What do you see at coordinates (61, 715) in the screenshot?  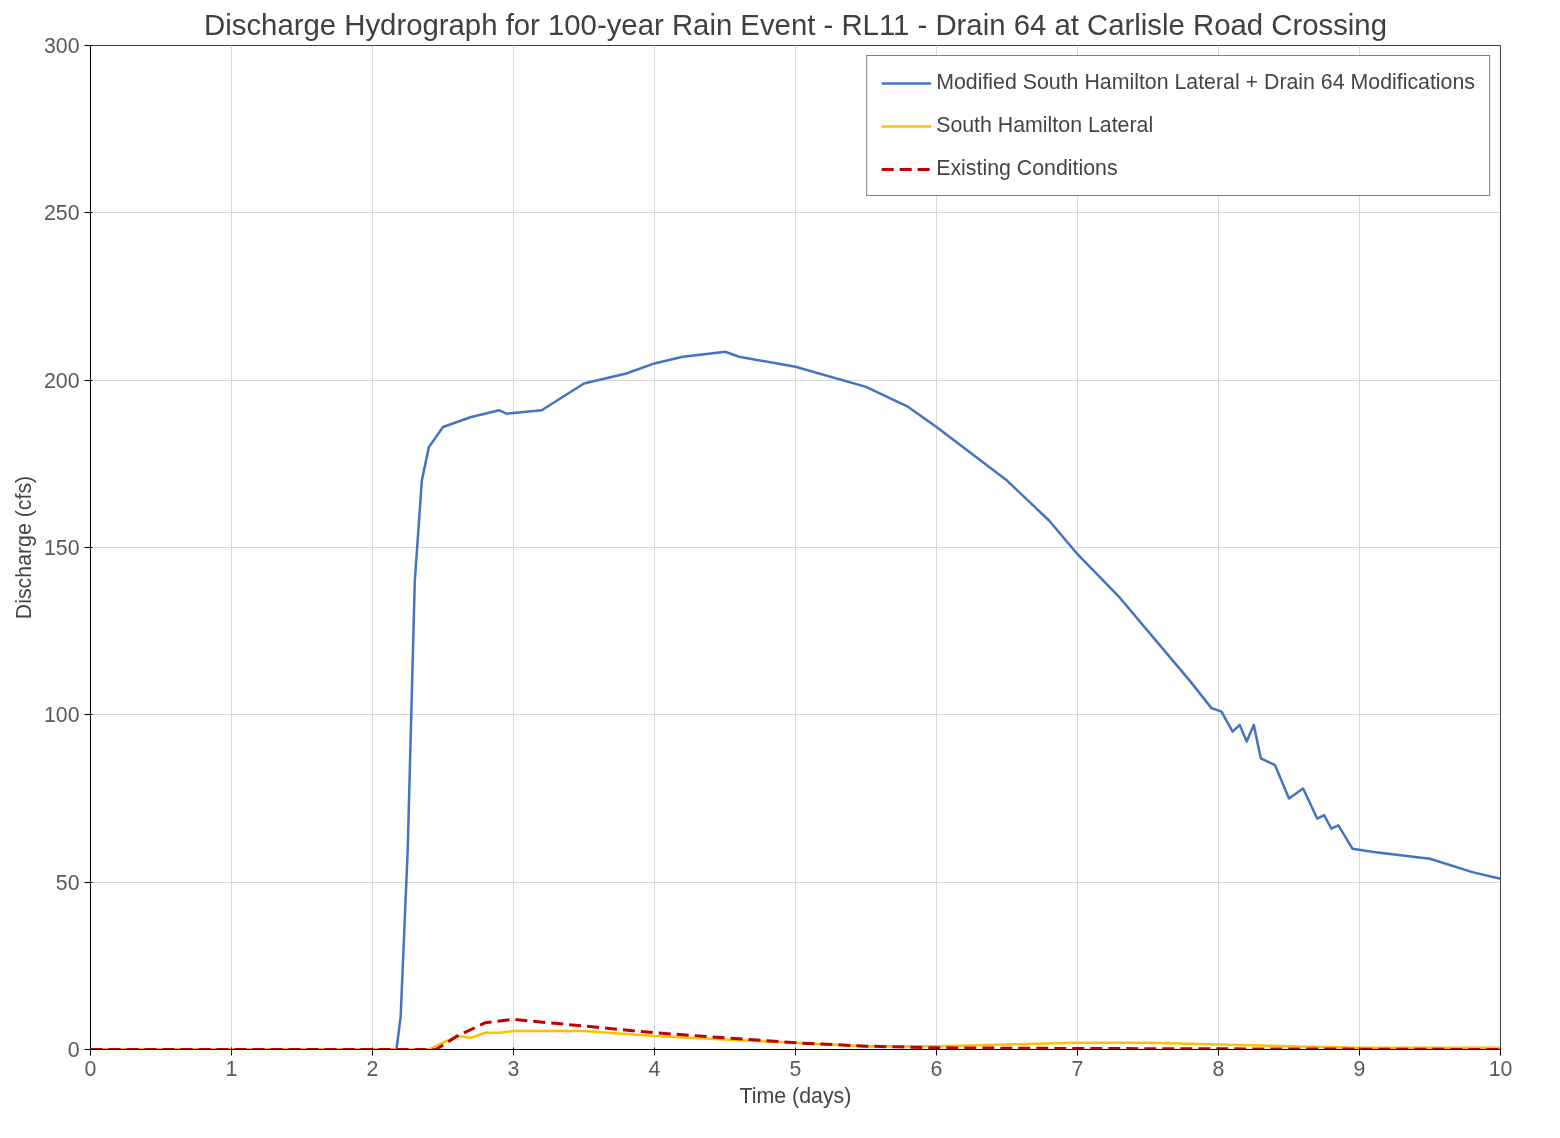 I see `y-tick-label: 100` at bounding box center [61, 715].